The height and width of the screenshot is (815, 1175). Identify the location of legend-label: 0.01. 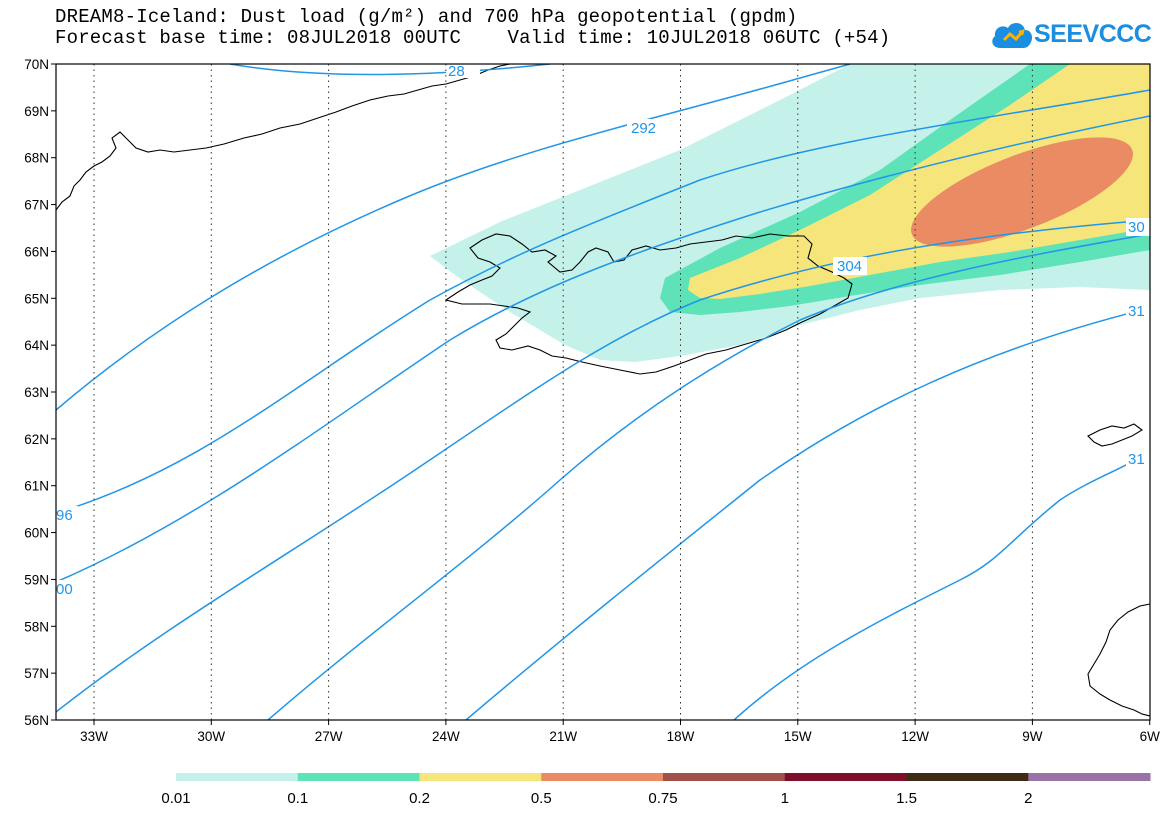
(175, 798).